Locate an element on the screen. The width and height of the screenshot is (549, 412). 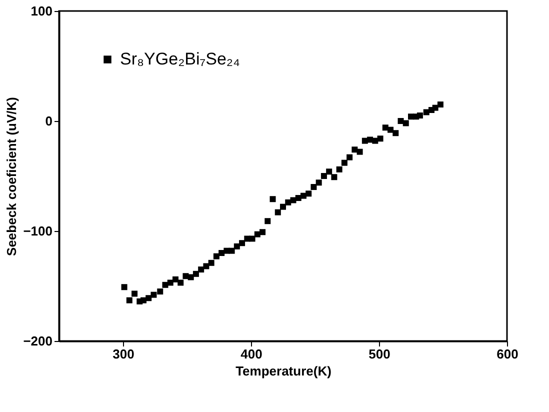
x-tick-label: 500 is located at coordinates (379, 354).